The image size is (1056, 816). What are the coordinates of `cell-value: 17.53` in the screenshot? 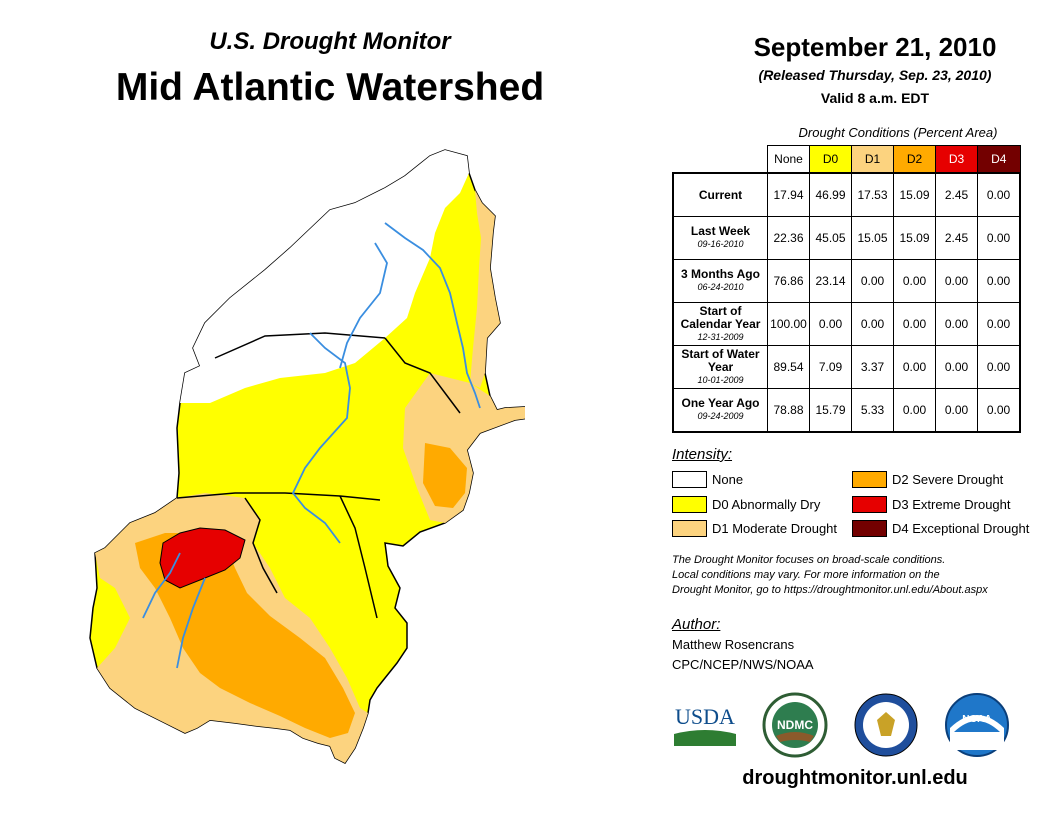 It's located at (872, 194).